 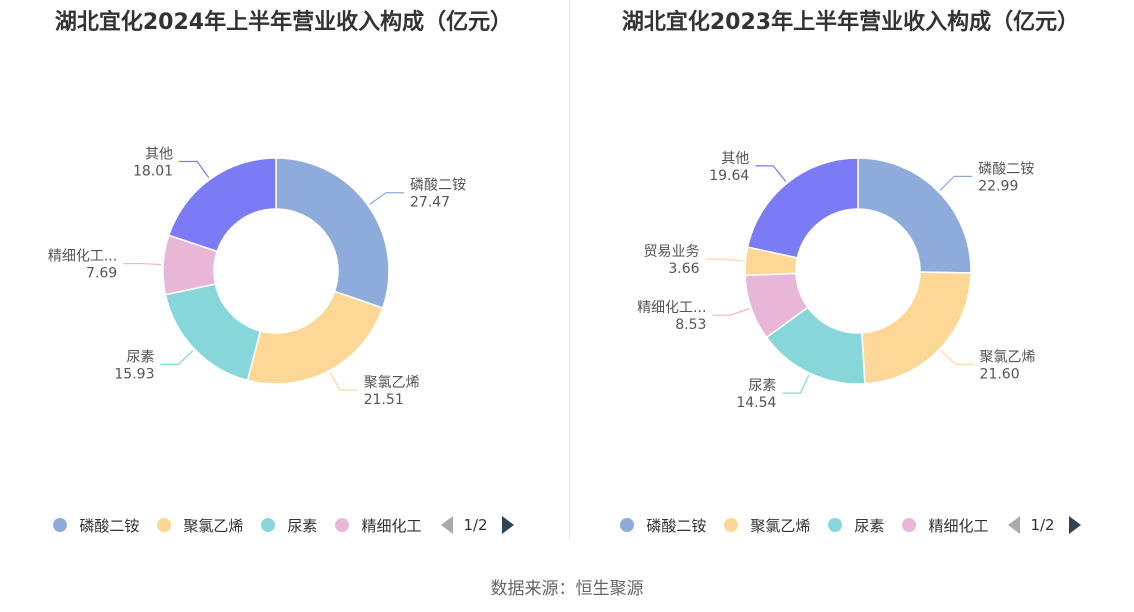 I want to click on legend-2023: 磷酸二铵 聚氯乙烯 尿素 精细化工 1/2, so click(x=850, y=525).